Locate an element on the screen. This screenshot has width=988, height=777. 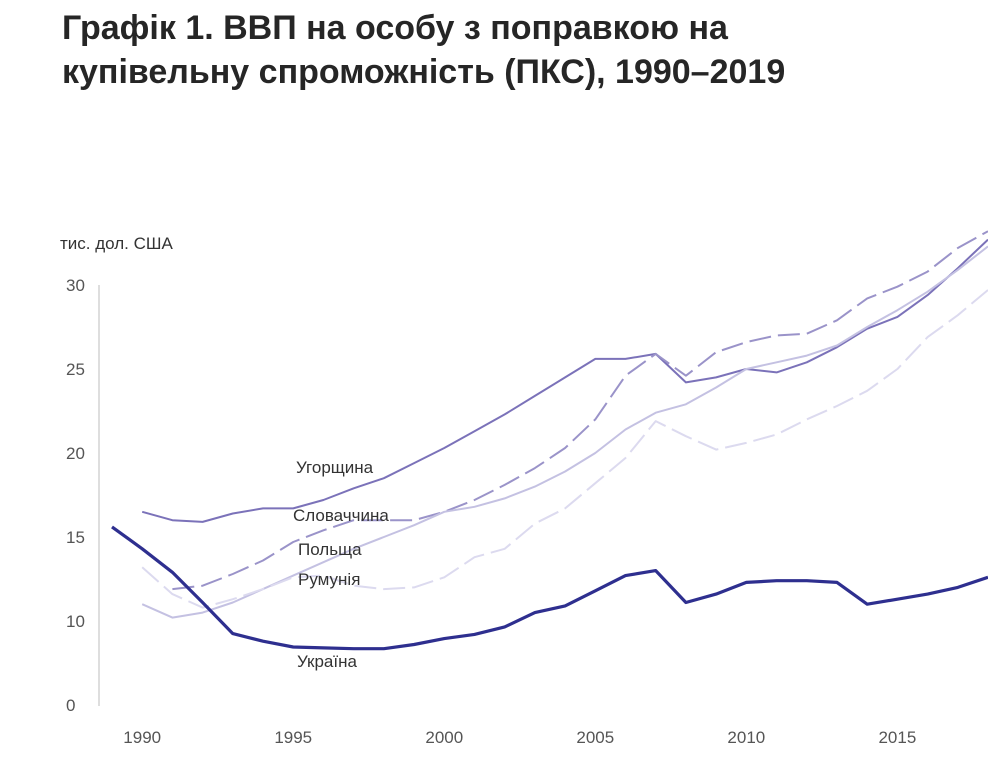
y-axis-label: тис. дол. США is located at coordinates (116, 243).